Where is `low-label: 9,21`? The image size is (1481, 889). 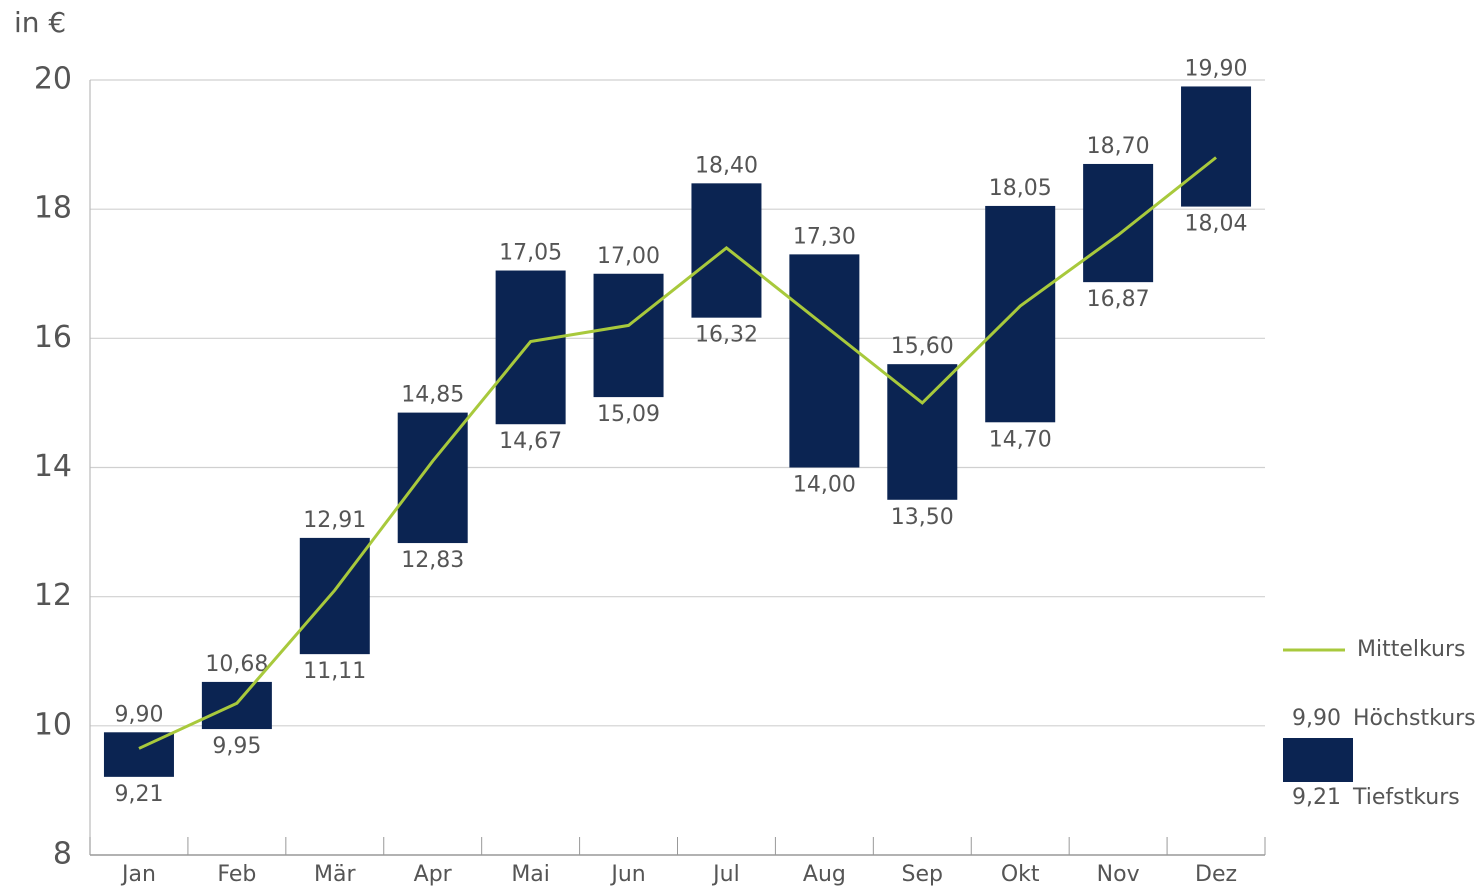
low-label: 9,21 is located at coordinates (138, 794).